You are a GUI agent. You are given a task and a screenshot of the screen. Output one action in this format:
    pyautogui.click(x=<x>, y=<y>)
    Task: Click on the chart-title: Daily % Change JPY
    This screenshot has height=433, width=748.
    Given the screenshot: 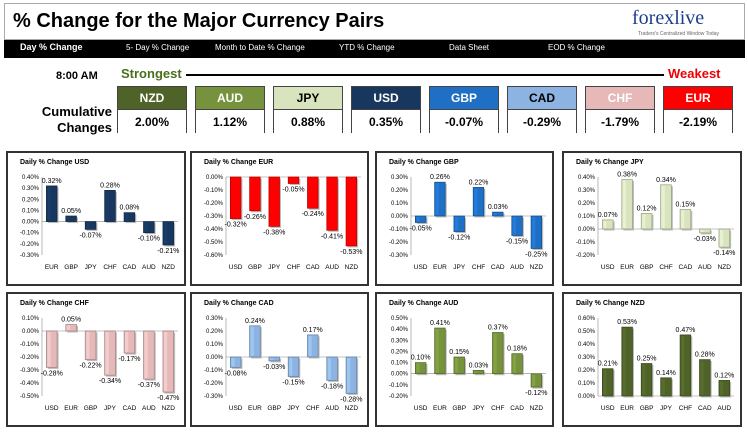 What is the action you would take?
    pyautogui.click(x=610, y=162)
    